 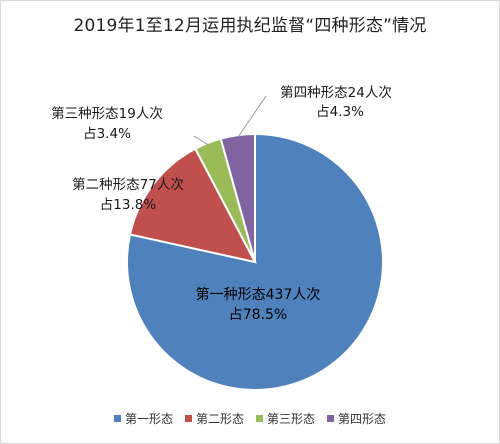 I want to click on data-label-fourth-line1: 第四种形态24人次, so click(x=336, y=92).